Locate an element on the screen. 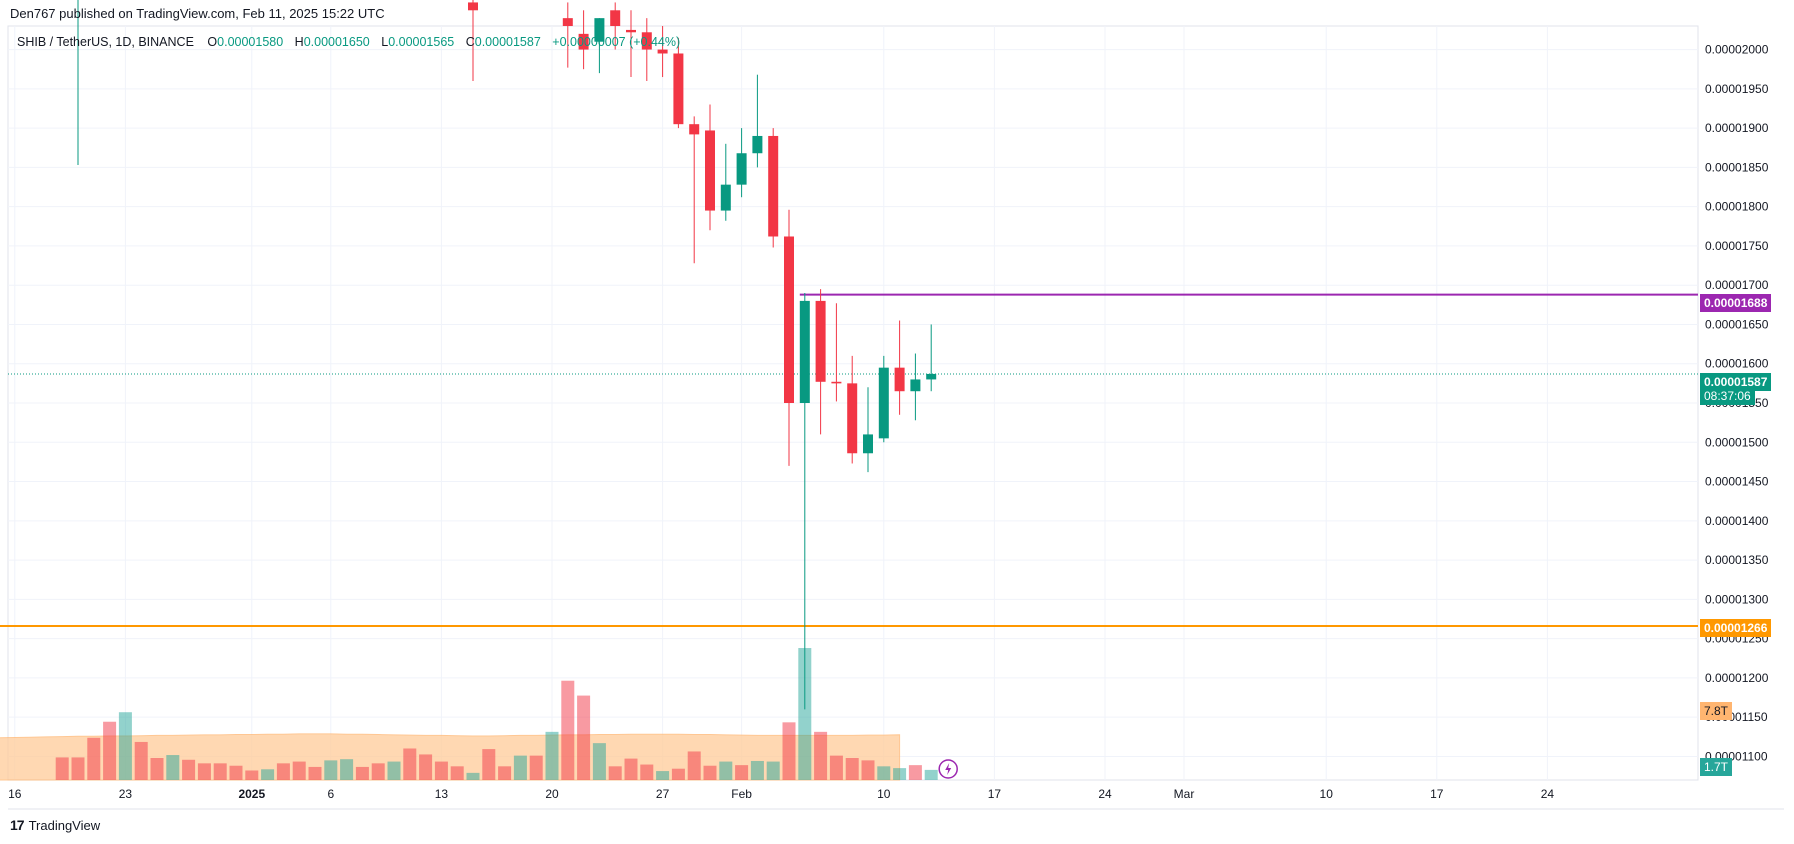 This screenshot has height=844, width=1794. countdown-tag: 08:37:06 is located at coordinates (1727, 396).